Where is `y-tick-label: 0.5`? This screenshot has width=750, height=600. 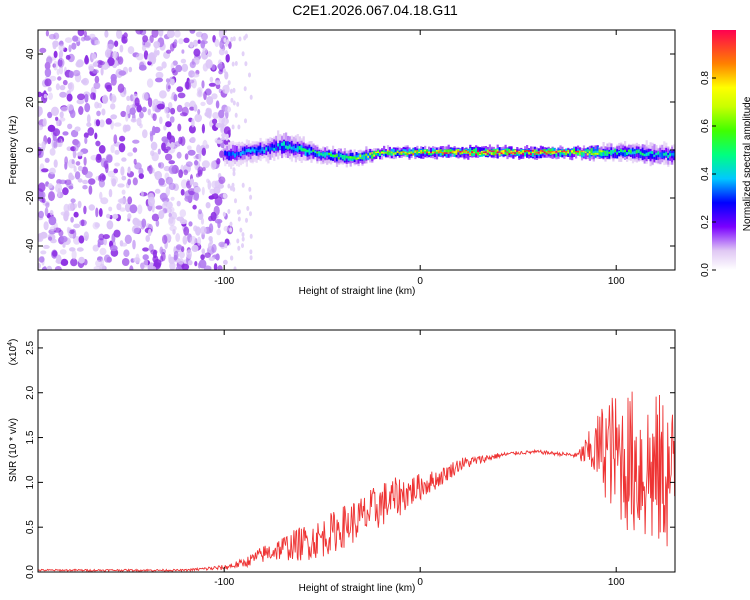 y-tick-label: 0.5 is located at coordinates (30, 527).